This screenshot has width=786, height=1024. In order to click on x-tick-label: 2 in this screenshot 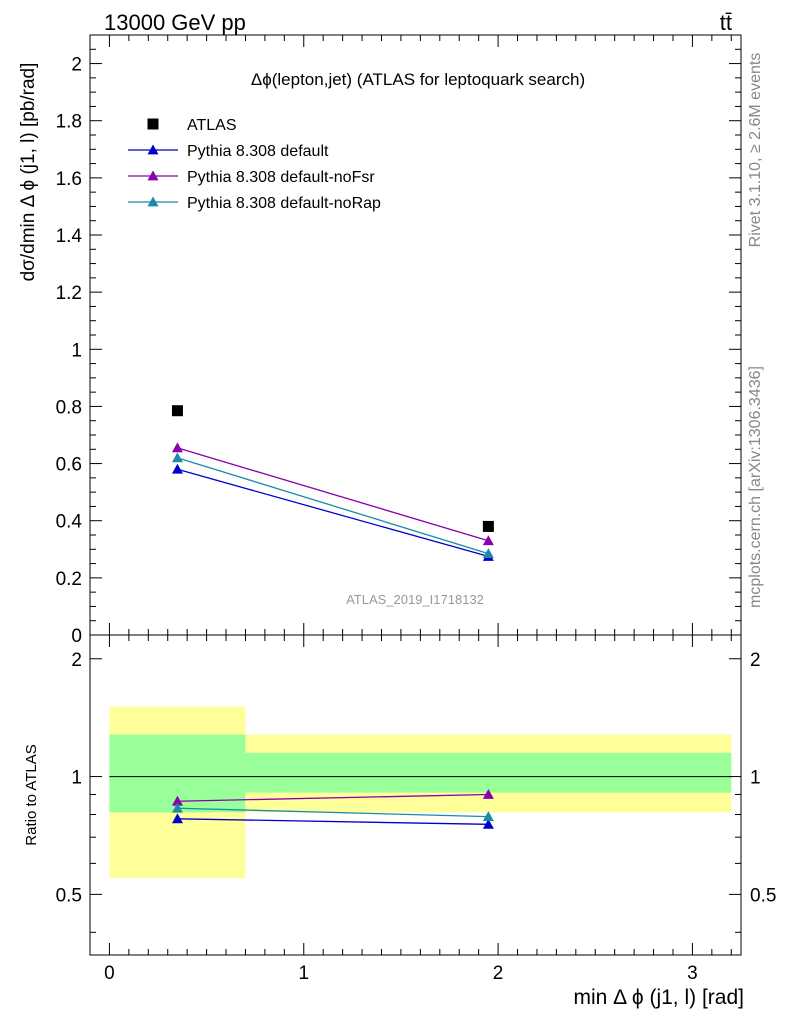, I will do `click(498, 973)`.